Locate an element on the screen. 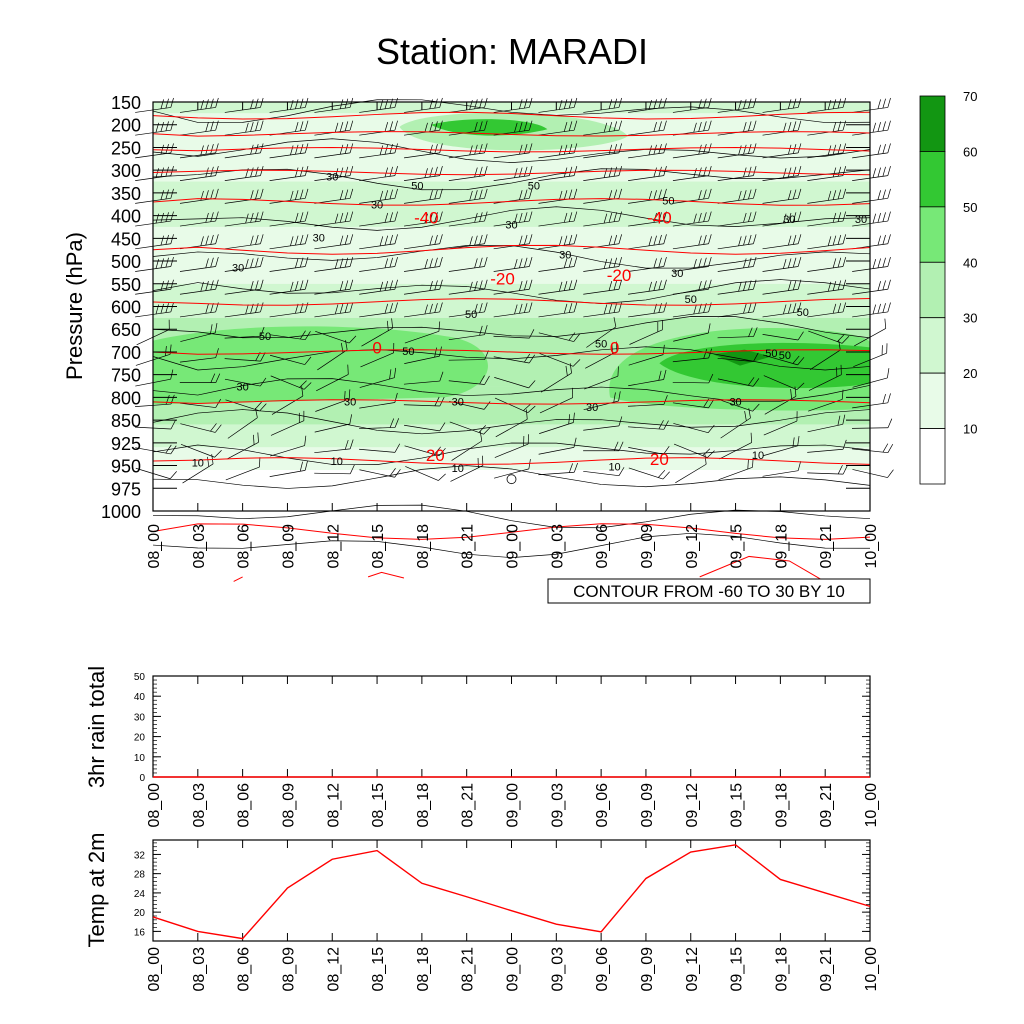 This screenshot has height=1024, width=1024. x-tick-label: 08_06 is located at coordinates (244, 805).